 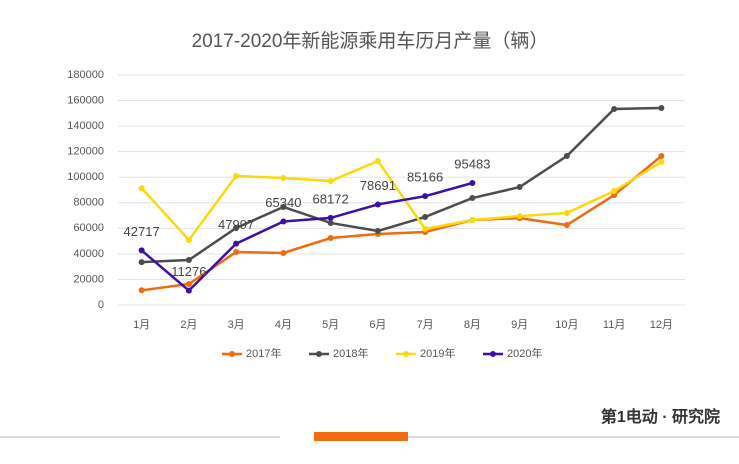 What do you see at coordinates (614, 325) in the screenshot?
I see `x-tick-label: 11月` at bounding box center [614, 325].